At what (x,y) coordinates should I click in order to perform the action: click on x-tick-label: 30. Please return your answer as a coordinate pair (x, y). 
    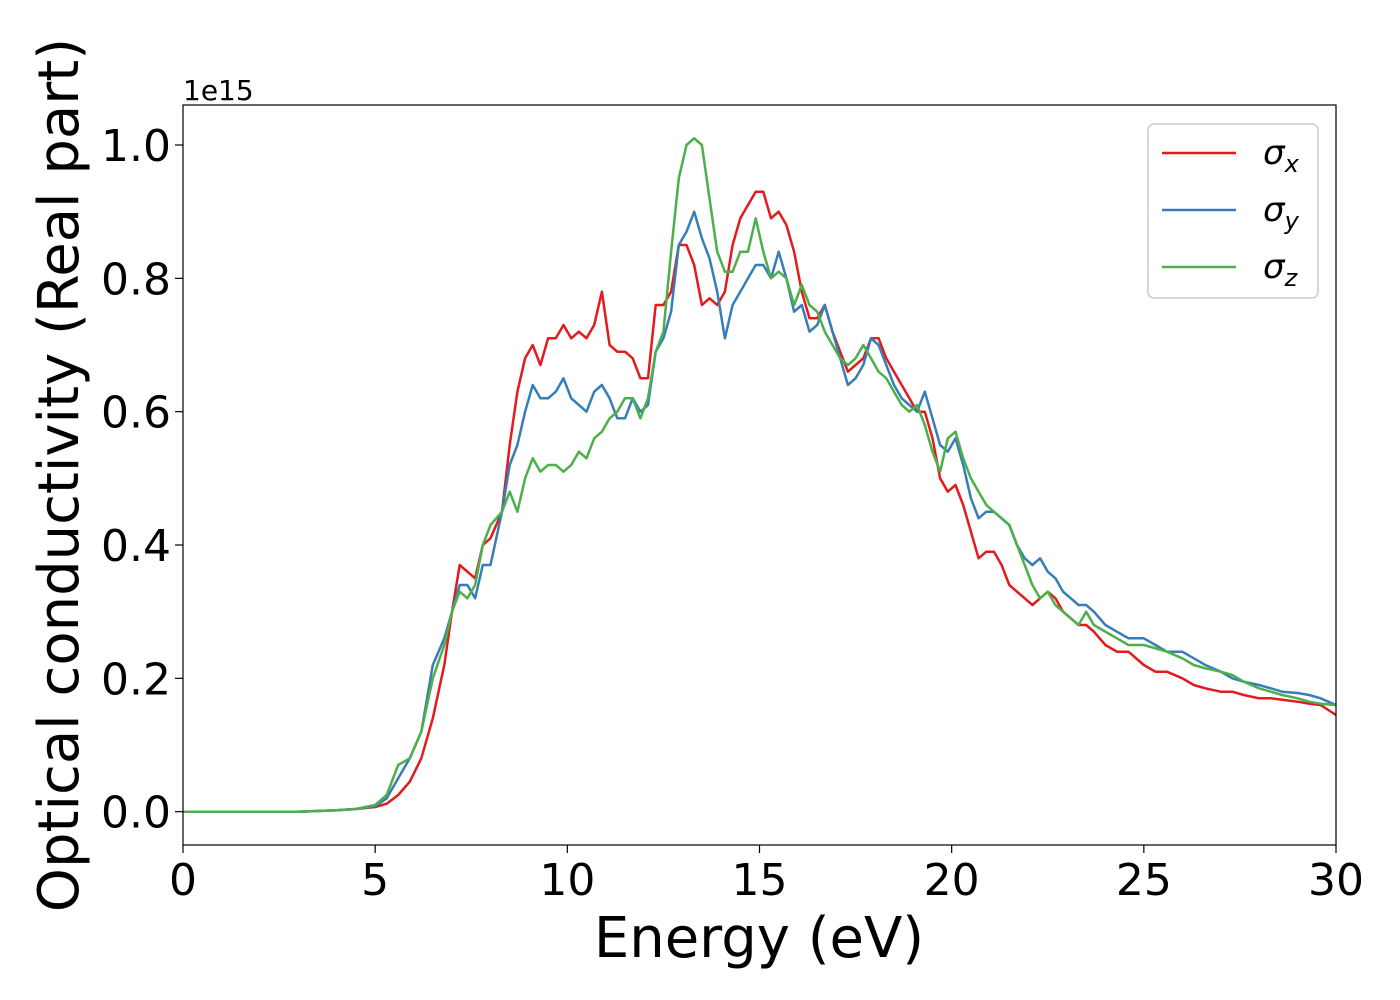
    Looking at the image, I should click on (1336, 880).